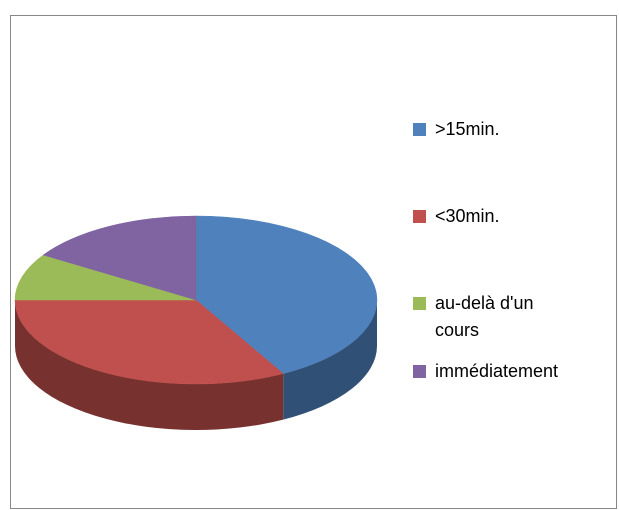 Image resolution: width=619 pixels, height=510 pixels. I want to click on legend-label: >15min., so click(467, 129).